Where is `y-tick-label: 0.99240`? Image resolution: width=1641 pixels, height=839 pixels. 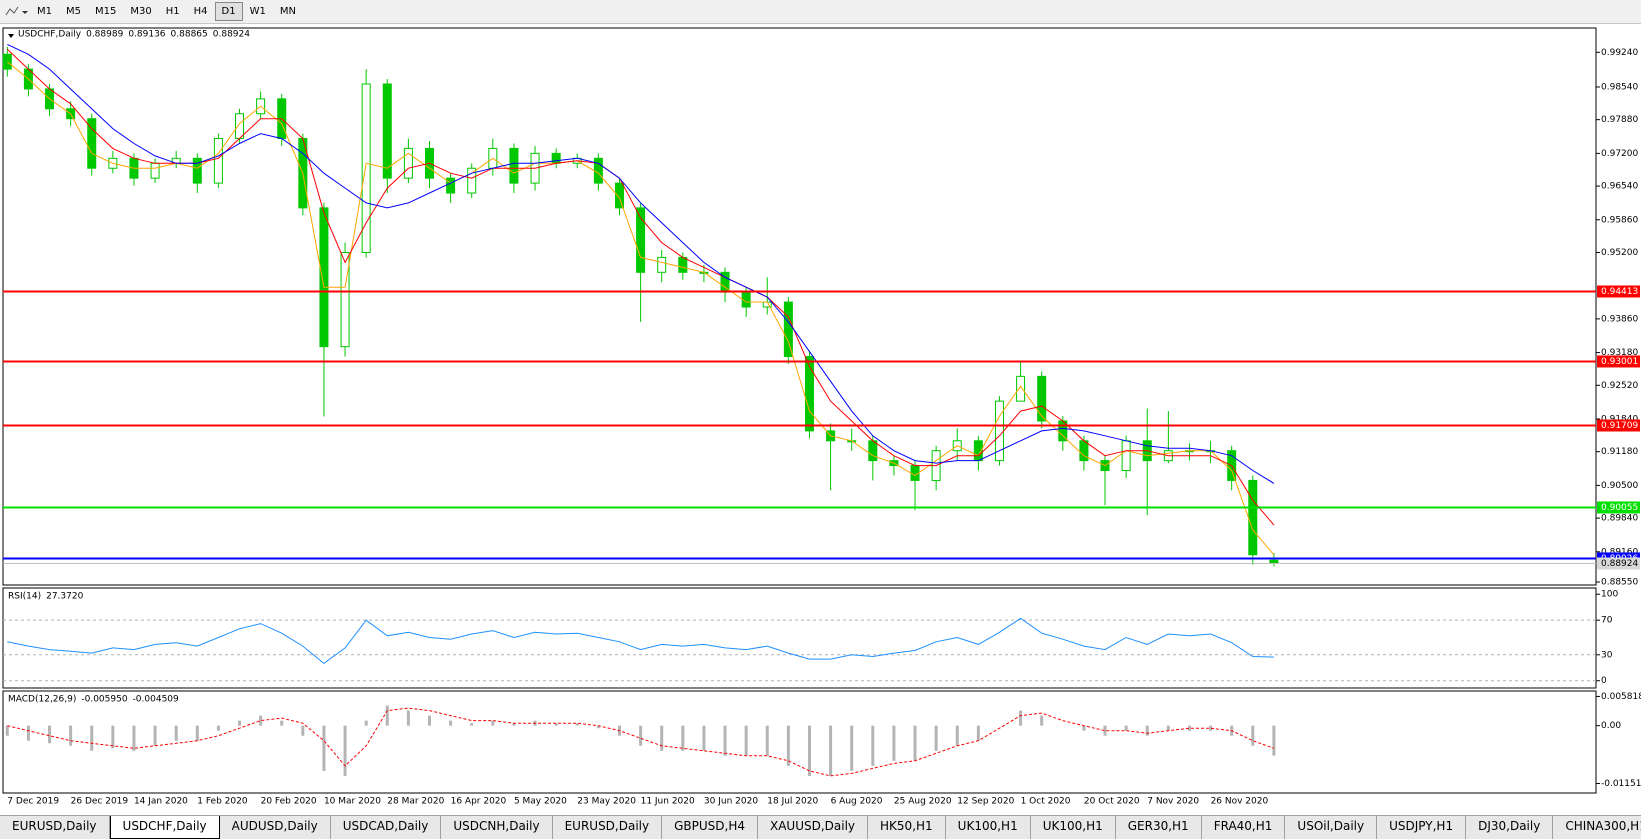
y-tick-label: 0.99240 is located at coordinates (1619, 53).